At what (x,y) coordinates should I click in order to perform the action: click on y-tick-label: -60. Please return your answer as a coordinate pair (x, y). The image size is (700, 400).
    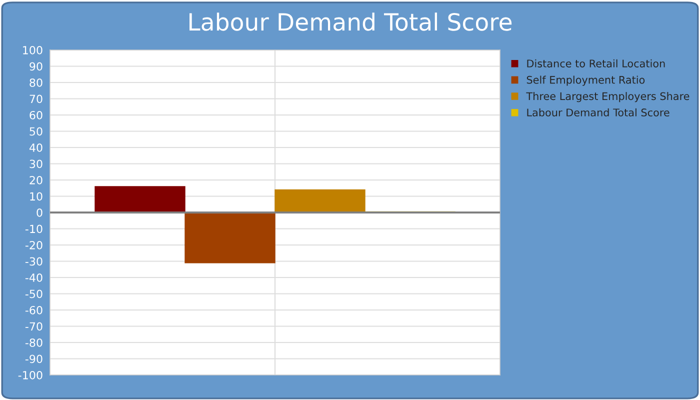
    Looking at the image, I should click on (33, 310).